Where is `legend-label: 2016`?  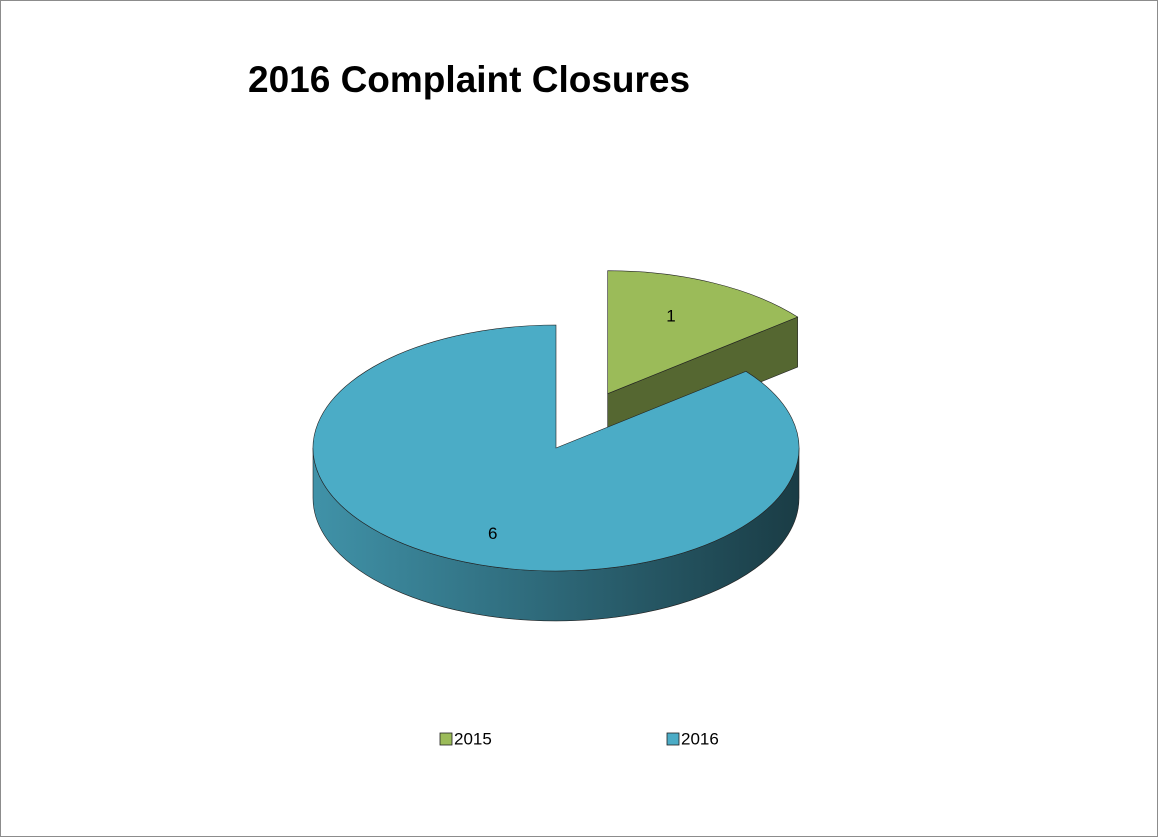 legend-label: 2016 is located at coordinates (700, 738).